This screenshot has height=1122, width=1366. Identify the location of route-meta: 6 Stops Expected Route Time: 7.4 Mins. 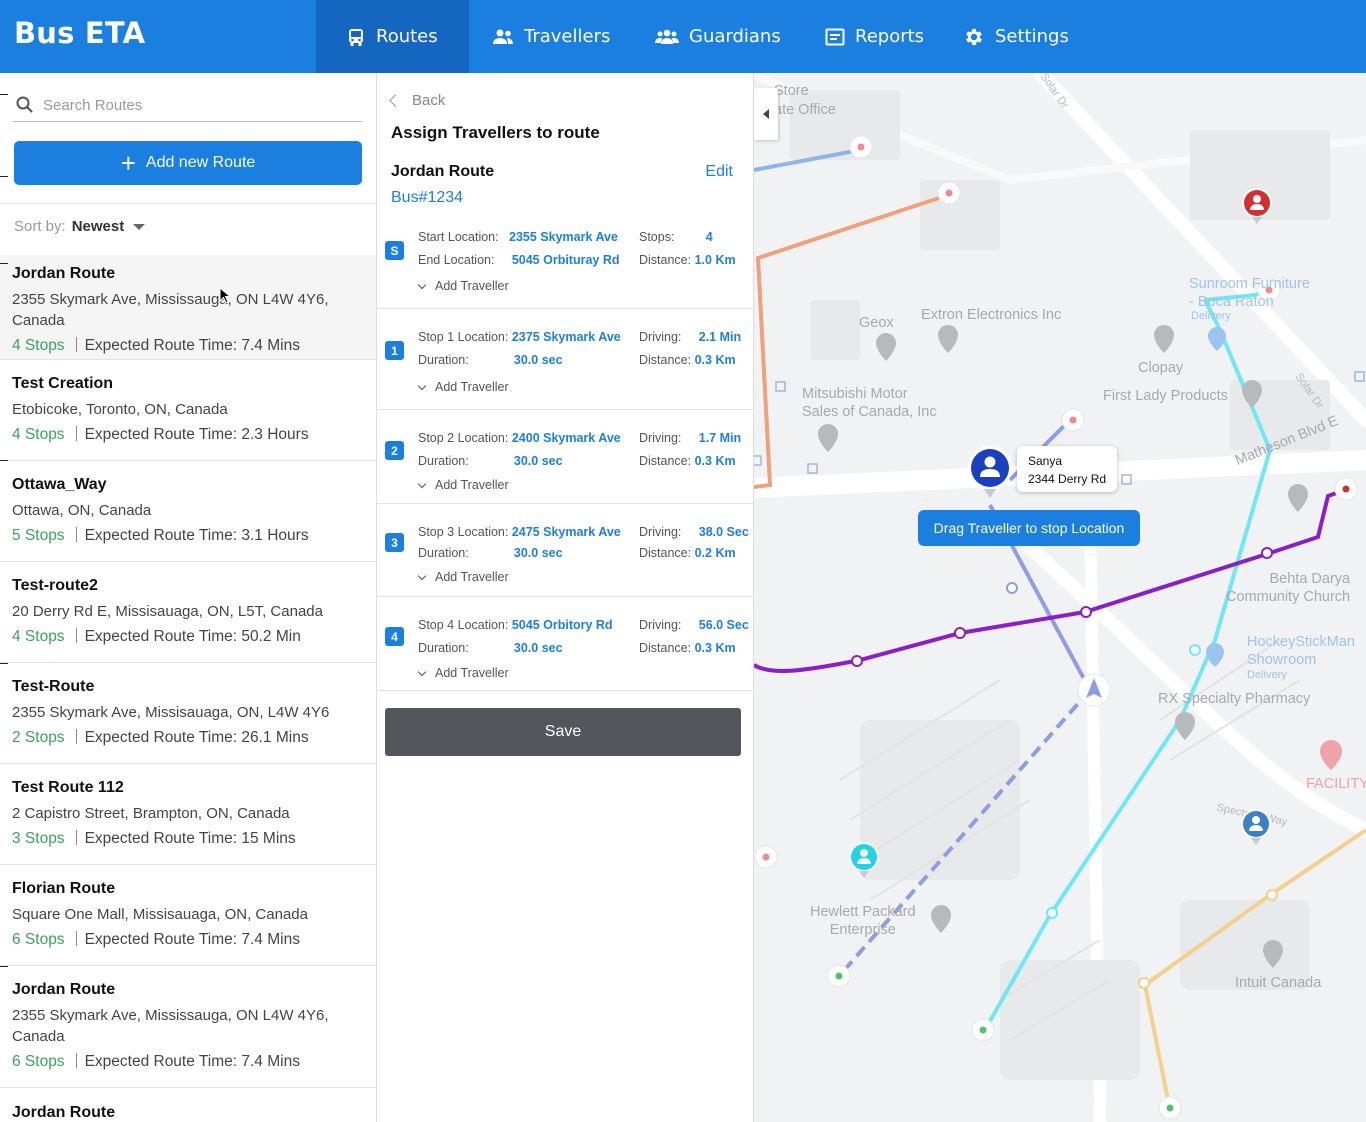
(188, 947).